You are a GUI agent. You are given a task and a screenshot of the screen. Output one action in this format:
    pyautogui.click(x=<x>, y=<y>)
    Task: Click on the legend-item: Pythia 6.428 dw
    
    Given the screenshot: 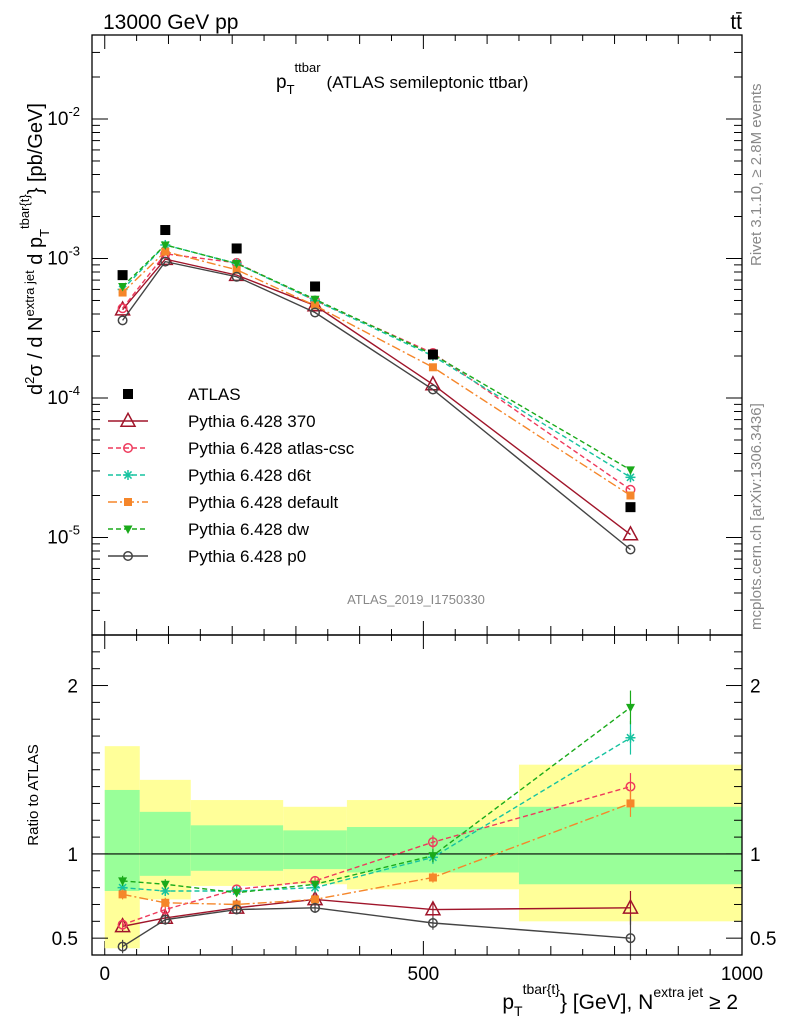 What is the action you would take?
    pyautogui.click(x=209, y=529)
    